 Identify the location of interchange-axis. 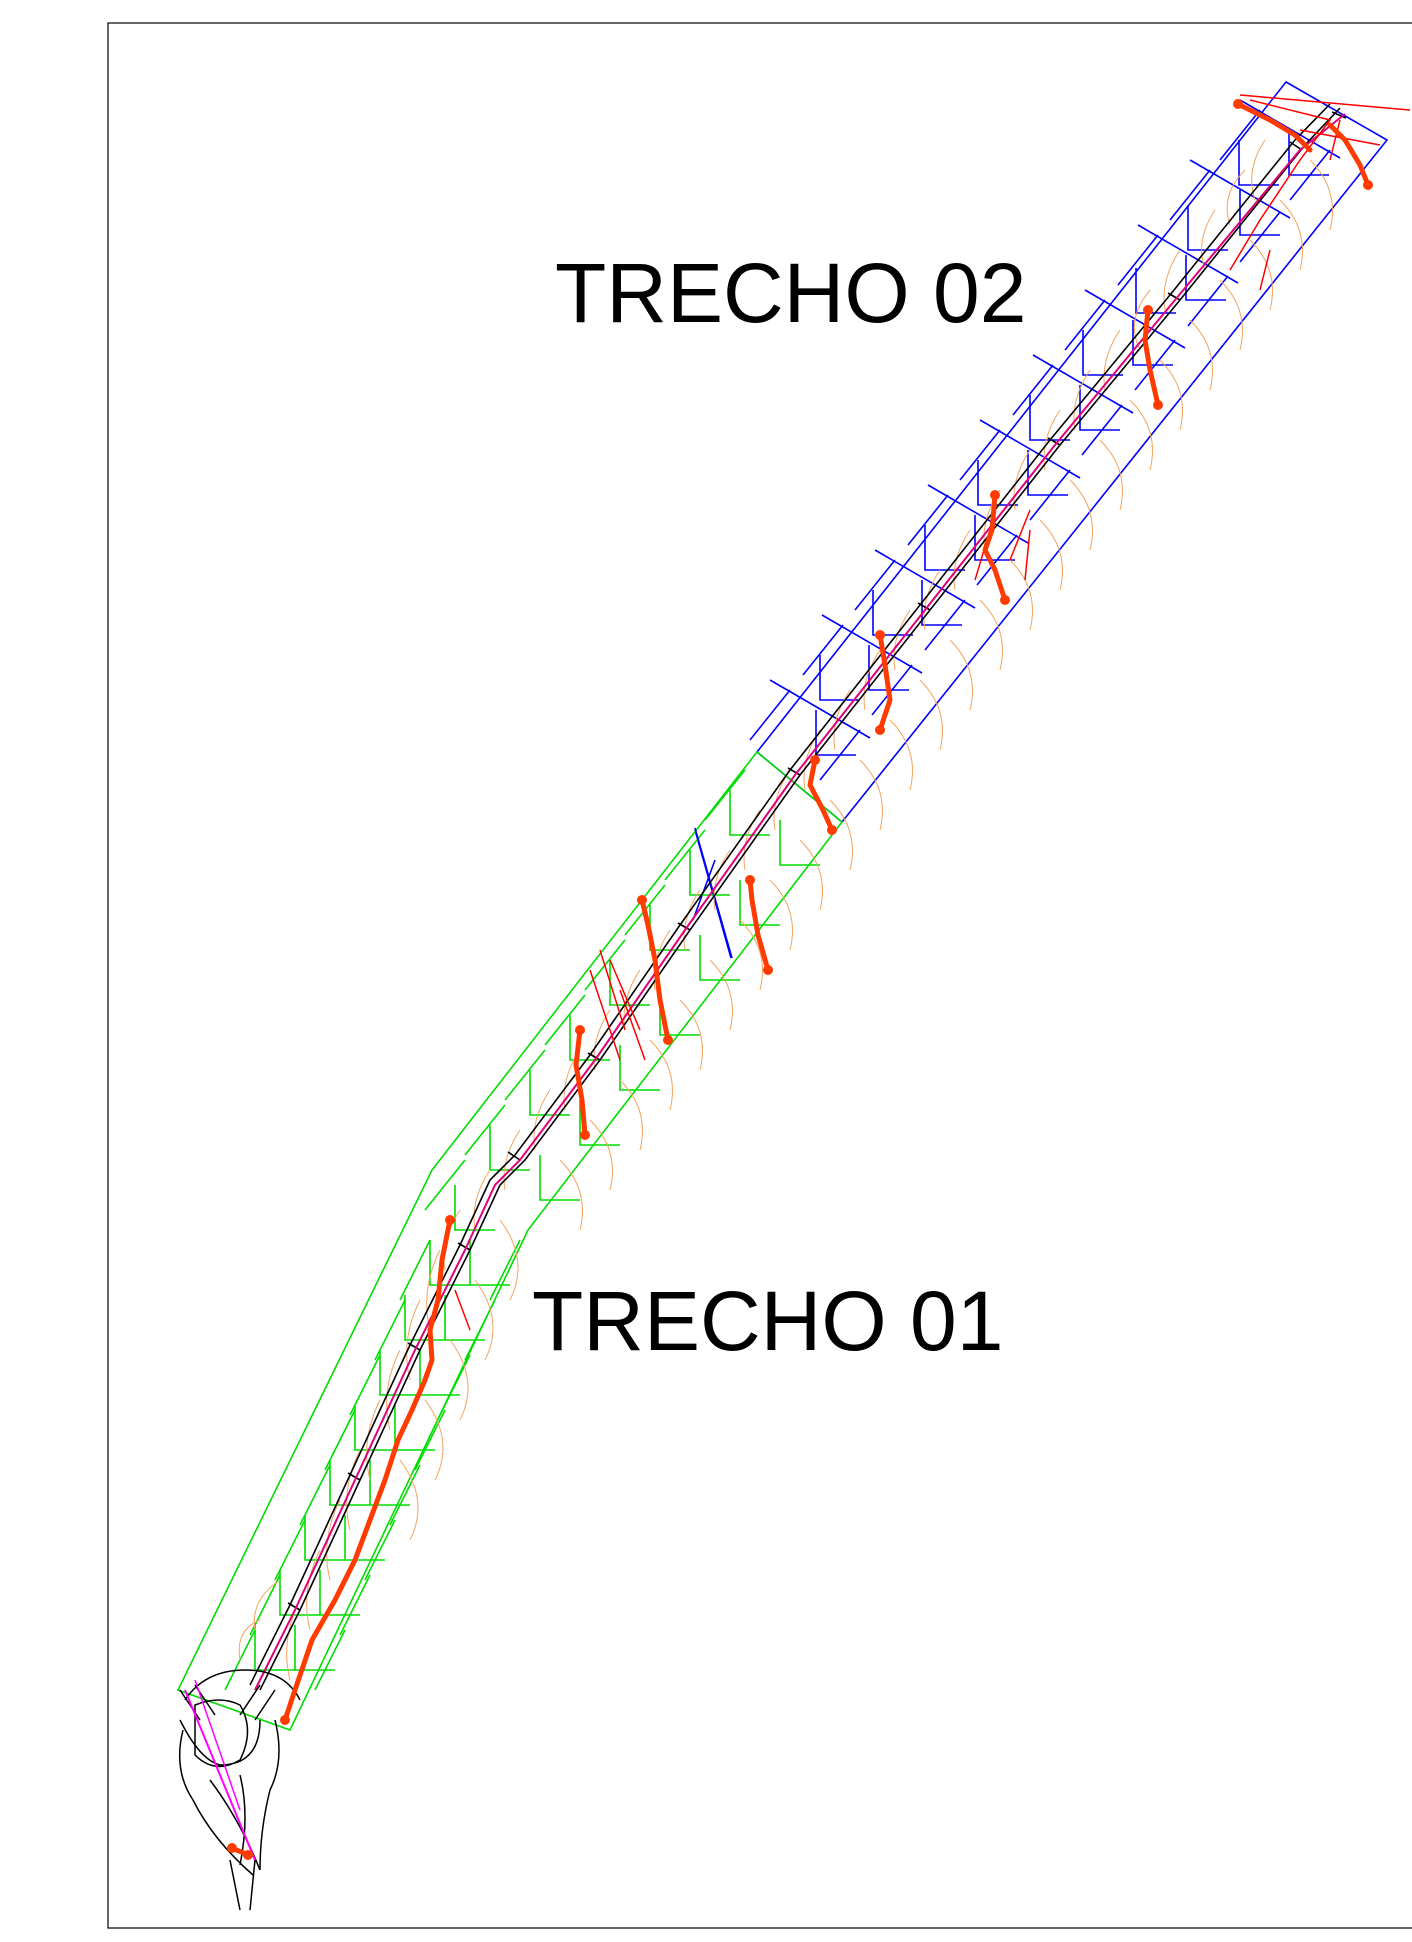
(220, 1775).